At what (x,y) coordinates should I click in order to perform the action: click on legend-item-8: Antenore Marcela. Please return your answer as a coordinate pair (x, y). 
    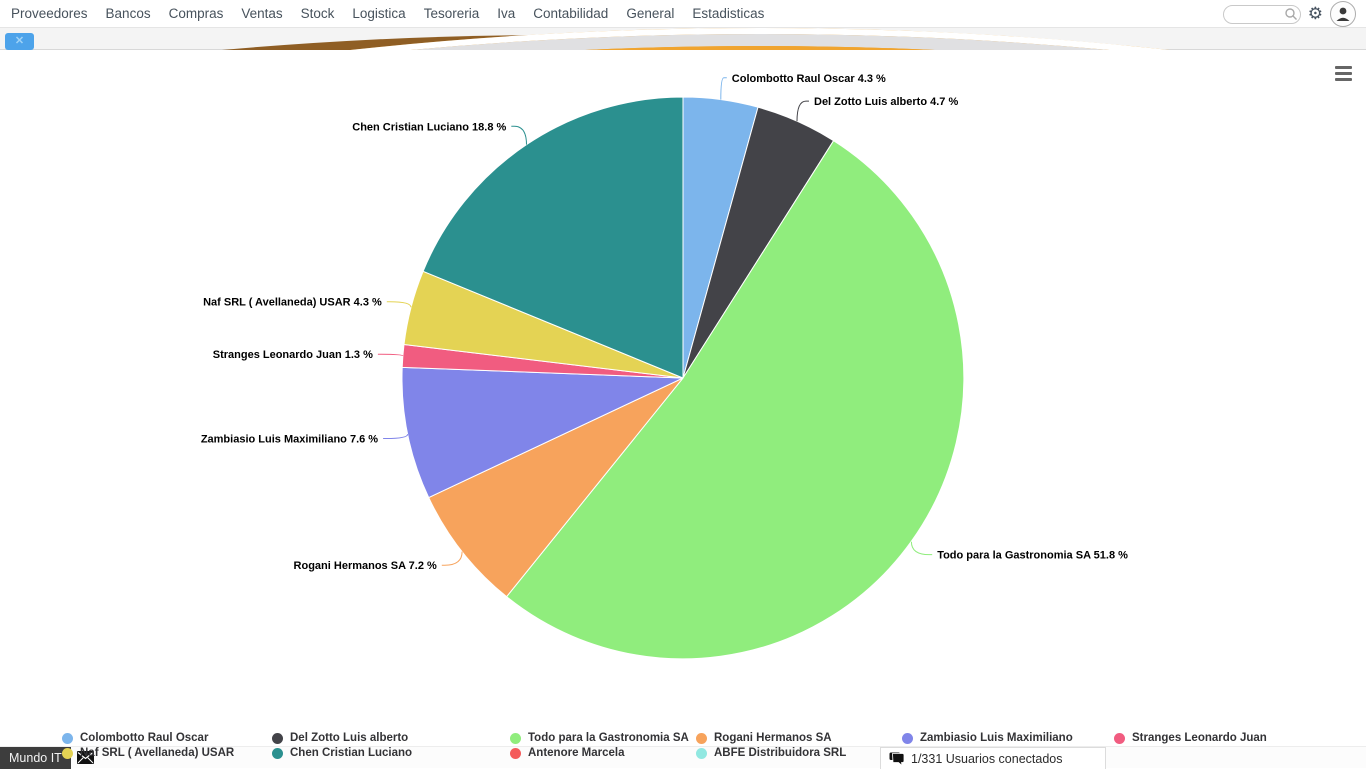
    Looking at the image, I should click on (603, 753).